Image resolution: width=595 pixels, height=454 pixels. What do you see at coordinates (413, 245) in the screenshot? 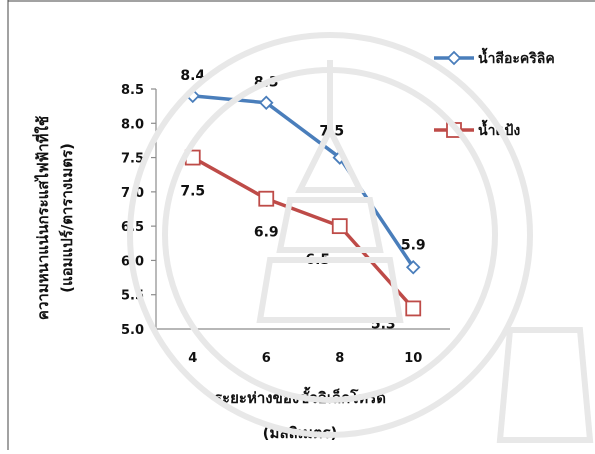
I see `data-label: 5.9` at bounding box center [413, 245].